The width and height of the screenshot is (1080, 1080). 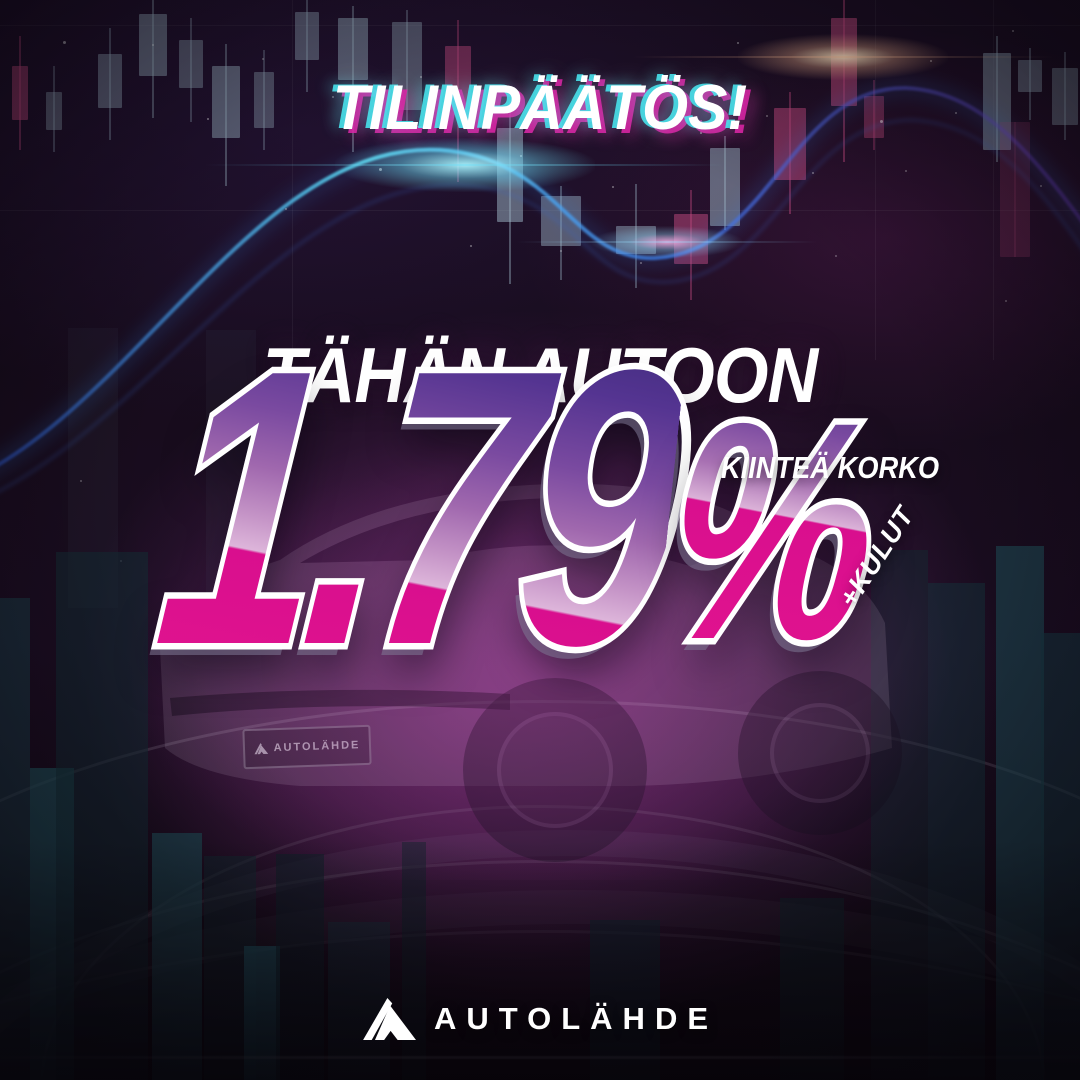 I want to click on brand-name: AUTOLÄHDE, so click(x=576, y=1018).